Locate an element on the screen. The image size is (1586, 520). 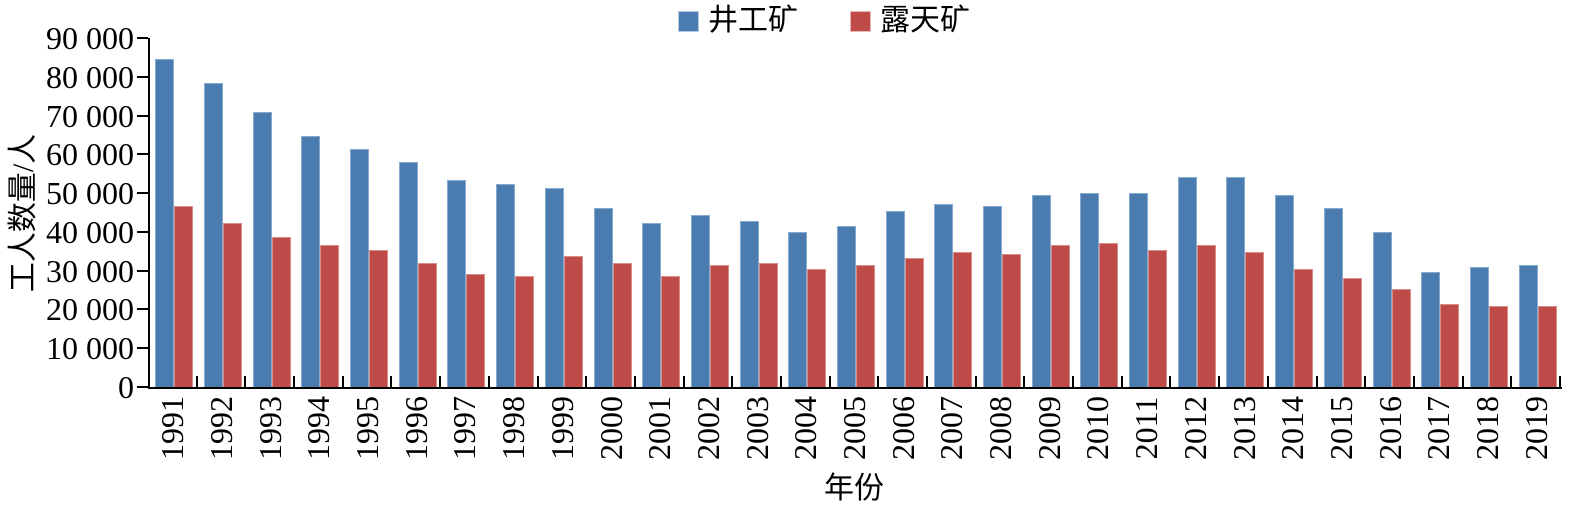
bar-underground-mine-2001 is located at coordinates (652, 304).